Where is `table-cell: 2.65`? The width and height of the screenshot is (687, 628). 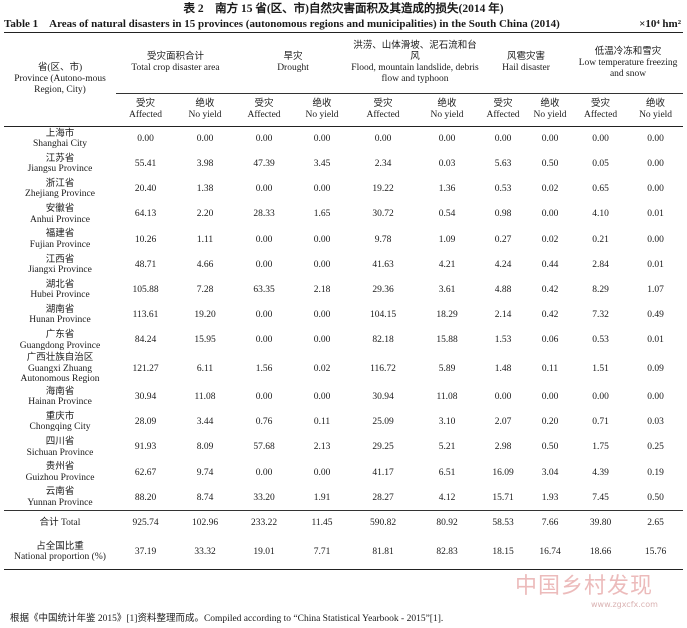
table-cell: 2.65 is located at coordinates (656, 523).